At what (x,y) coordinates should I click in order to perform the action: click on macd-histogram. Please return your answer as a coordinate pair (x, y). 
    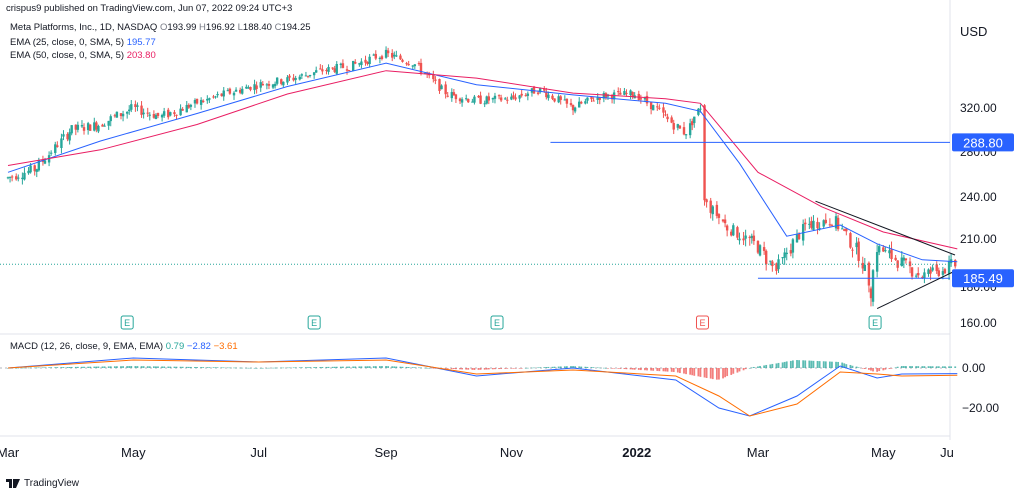
    Looking at the image, I should click on (482, 370).